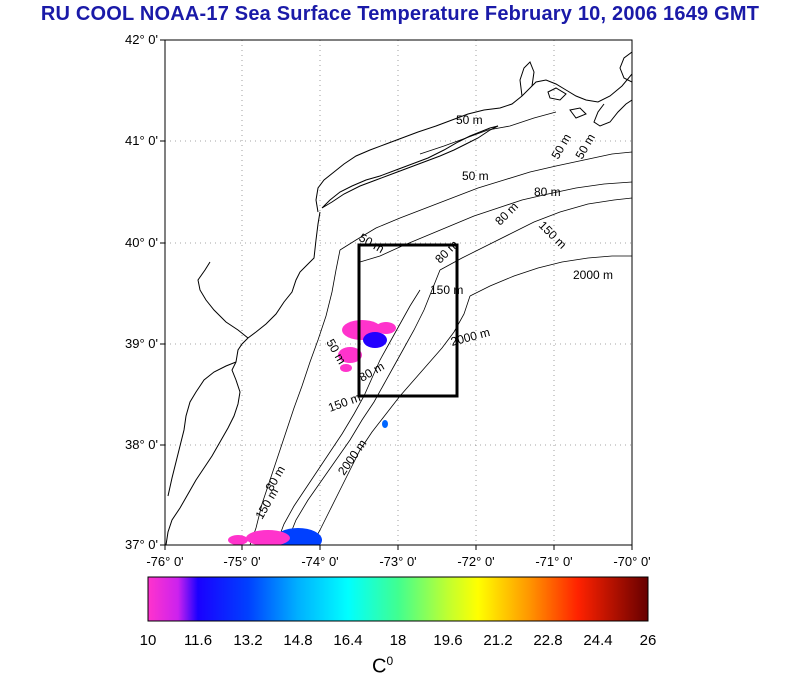  Describe the element at coordinates (141, 242) in the screenshot. I see `lat-label: 40° 0'` at that location.